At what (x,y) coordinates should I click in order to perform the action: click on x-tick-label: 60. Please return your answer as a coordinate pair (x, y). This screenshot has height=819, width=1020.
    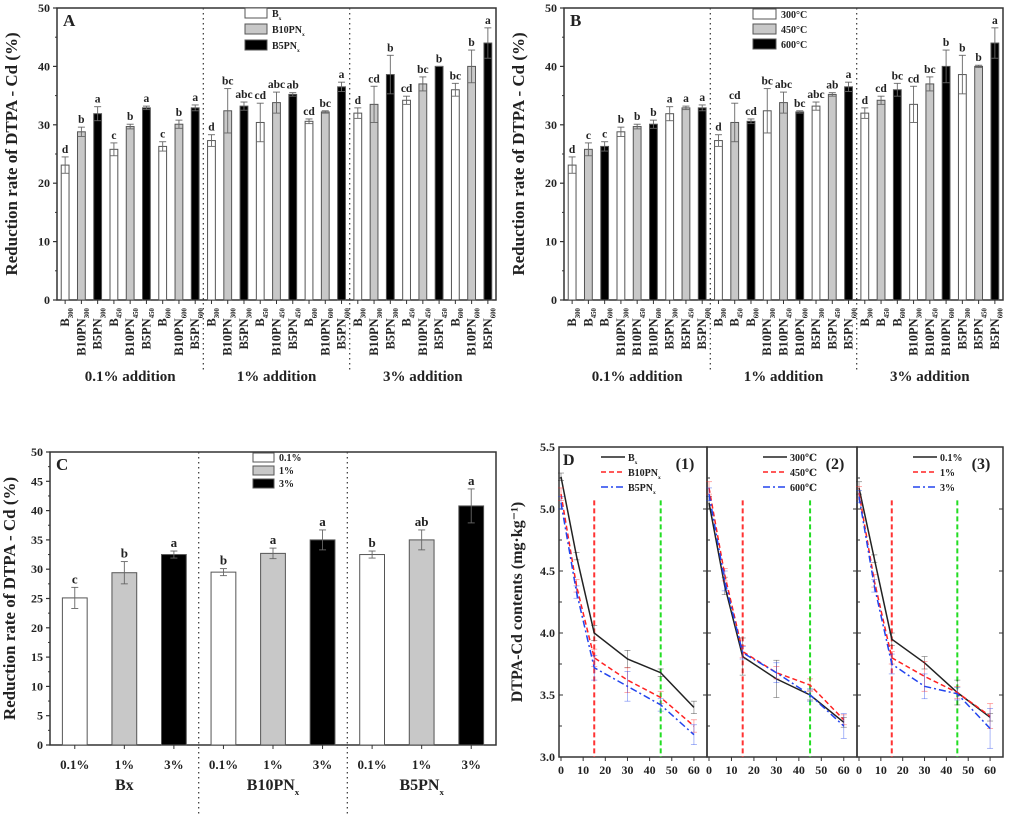
    Looking at the image, I should click on (844, 770).